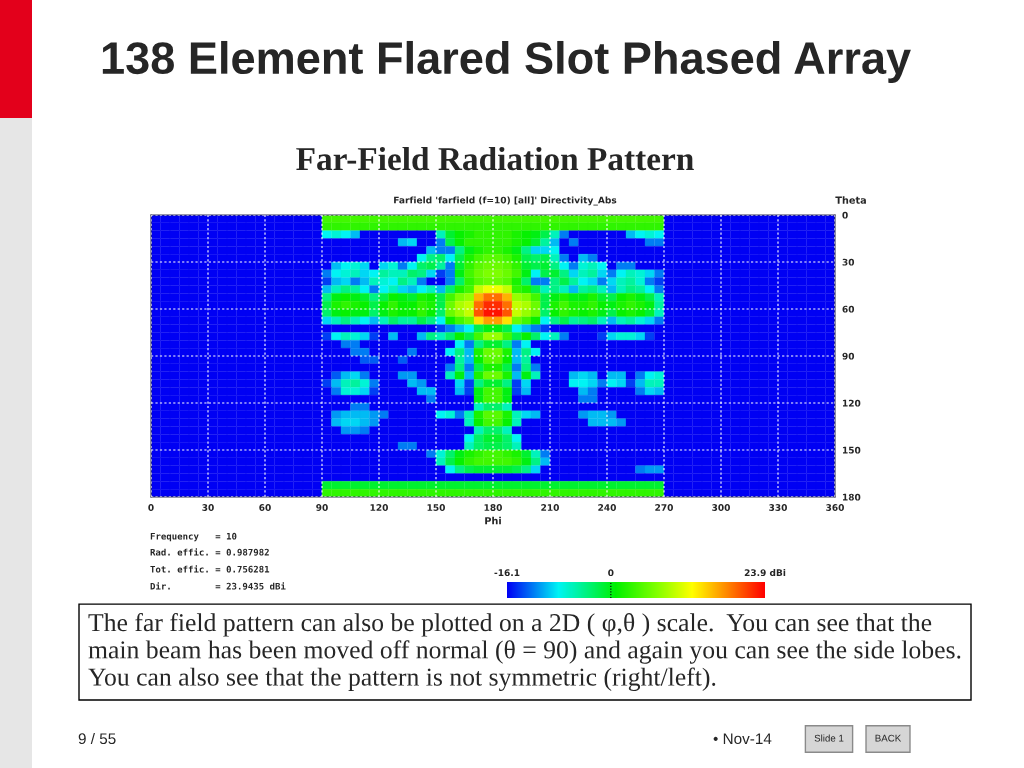 Image resolution: width=1024 pixels, height=768 pixels. I want to click on x-tick-label: 0, so click(151, 507).